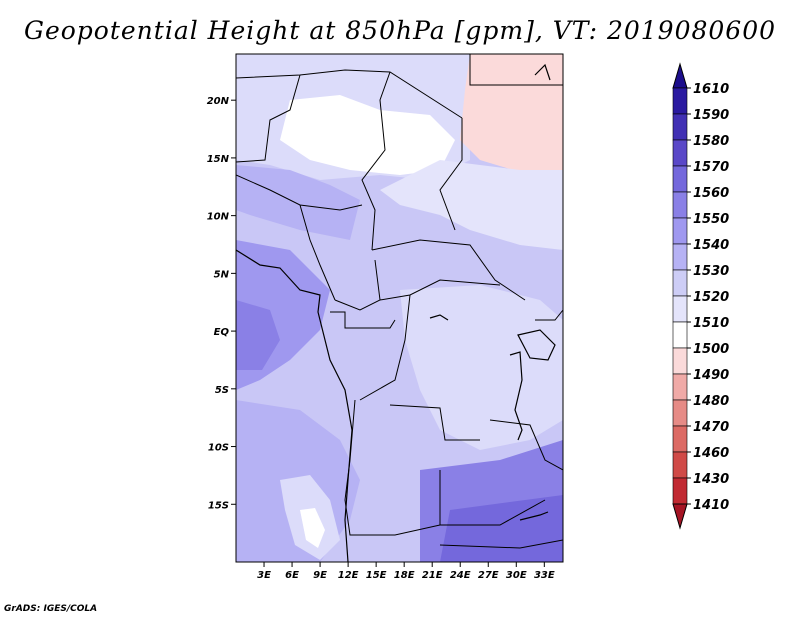 The width and height of the screenshot is (800, 618). Describe the element at coordinates (51, 609) in the screenshot. I see `grads-credit: GrADS: IGES/COLA` at that location.